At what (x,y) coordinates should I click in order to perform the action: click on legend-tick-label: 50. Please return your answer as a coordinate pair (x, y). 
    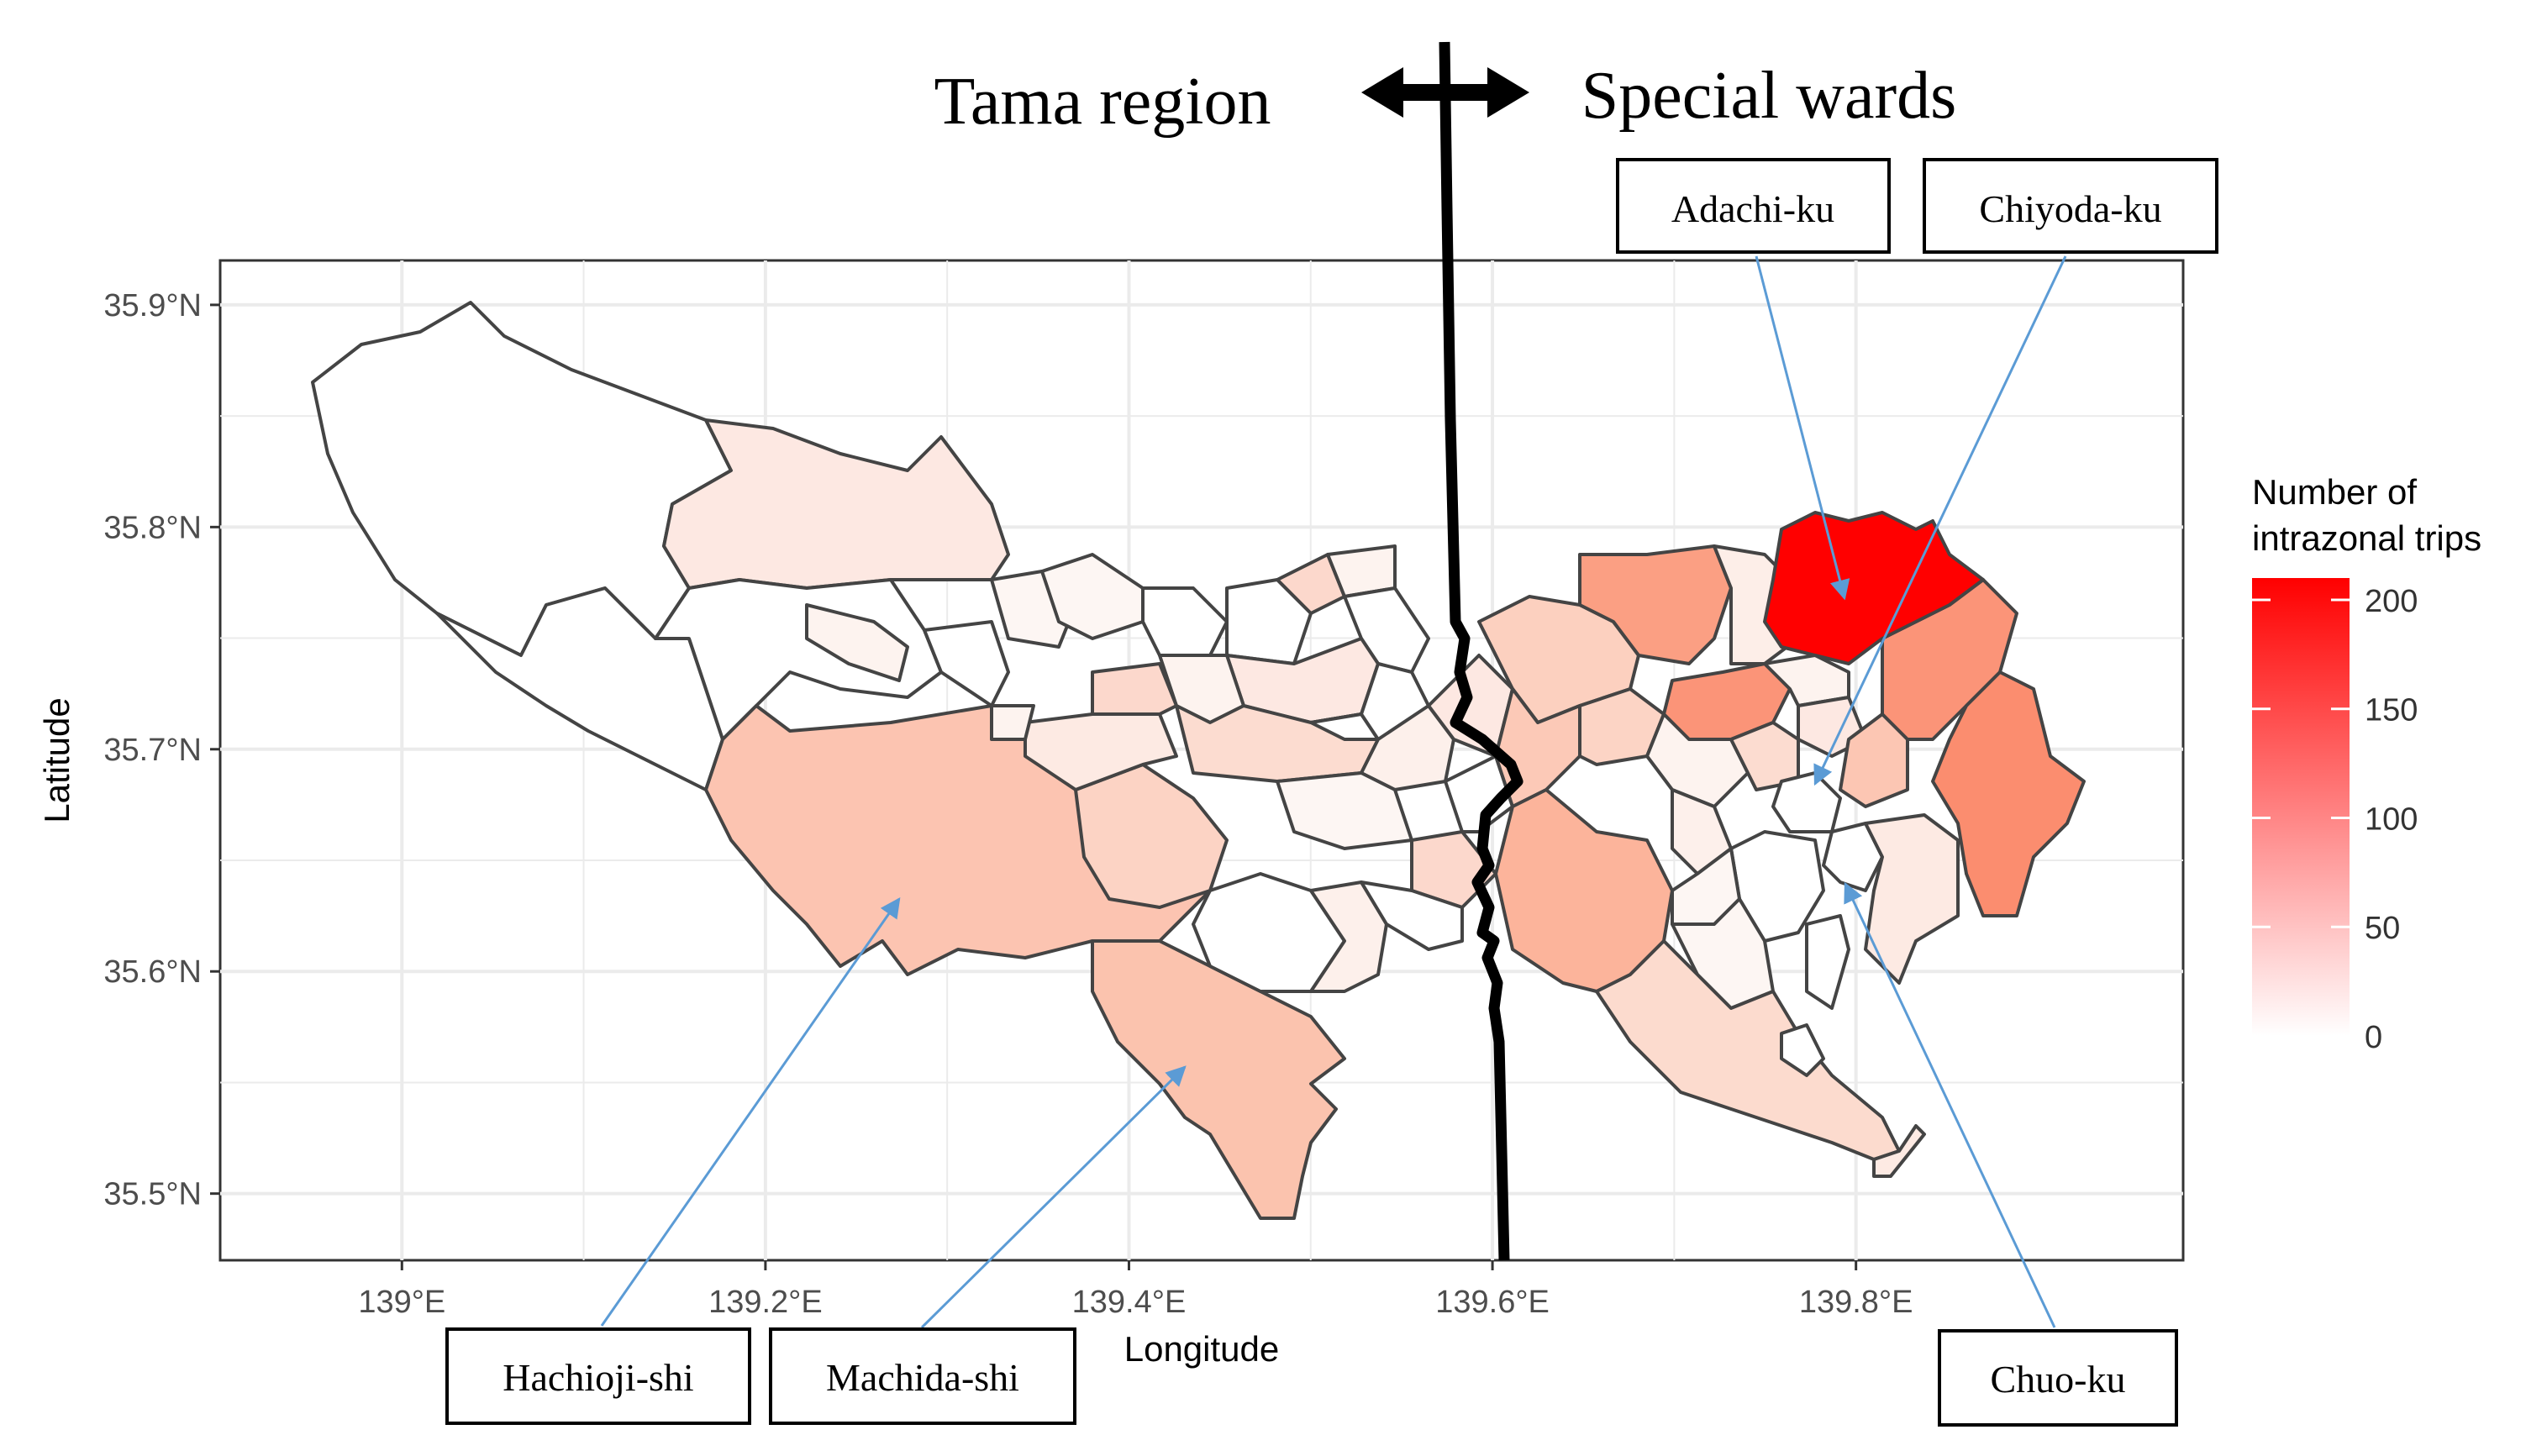
    Looking at the image, I should click on (2382, 928).